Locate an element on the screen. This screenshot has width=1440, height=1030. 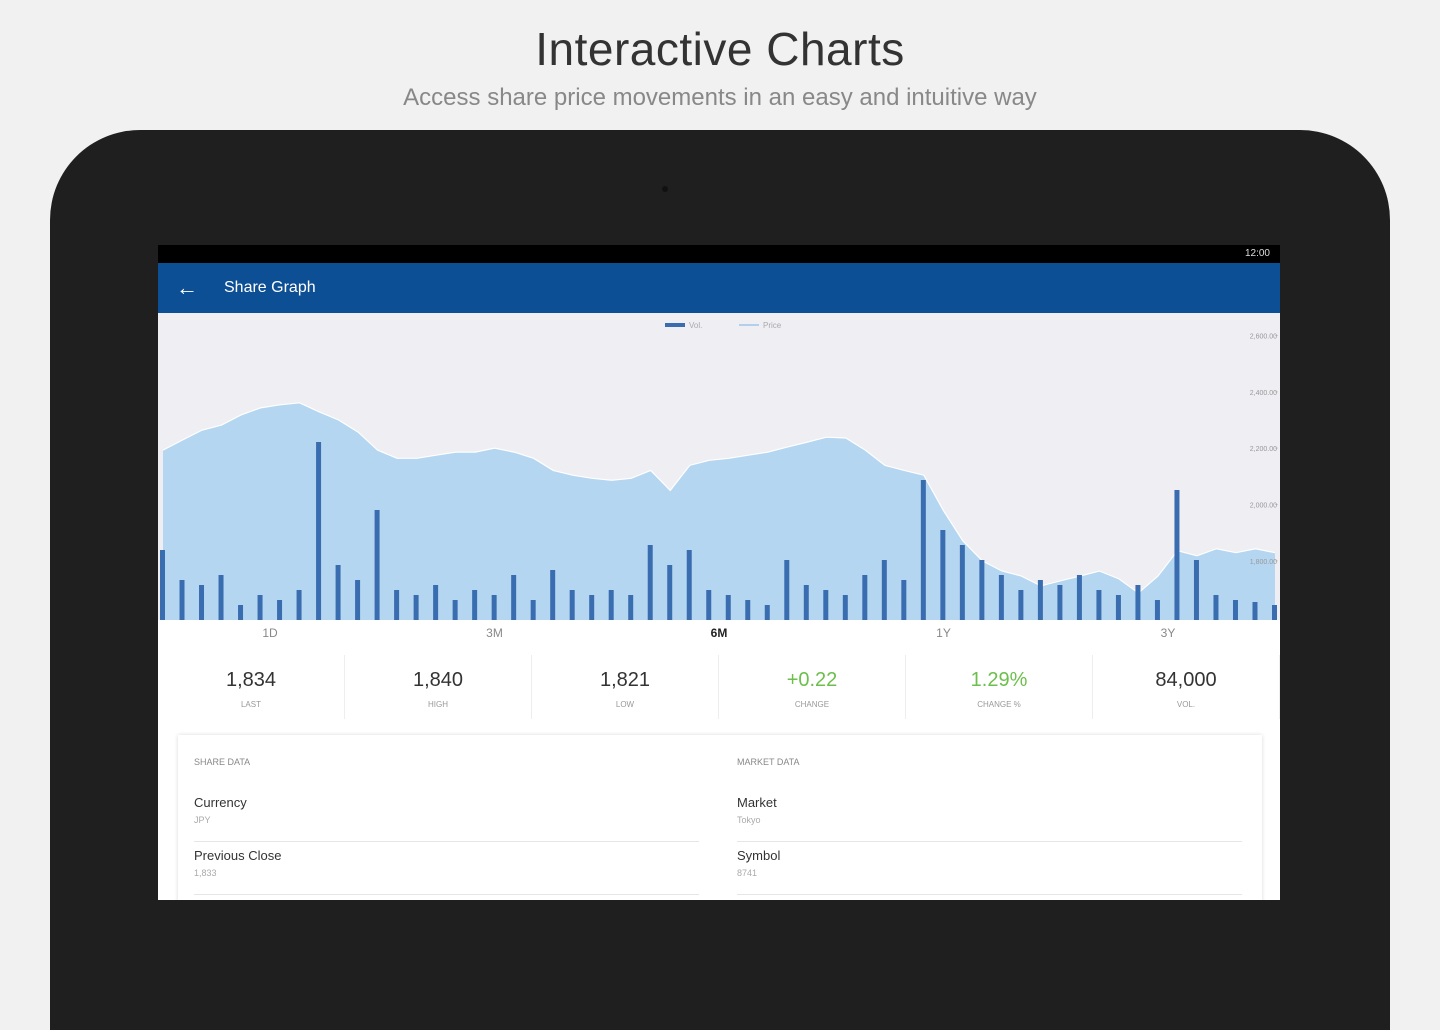
stat-value: 1.29% is located at coordinates (999, 680).